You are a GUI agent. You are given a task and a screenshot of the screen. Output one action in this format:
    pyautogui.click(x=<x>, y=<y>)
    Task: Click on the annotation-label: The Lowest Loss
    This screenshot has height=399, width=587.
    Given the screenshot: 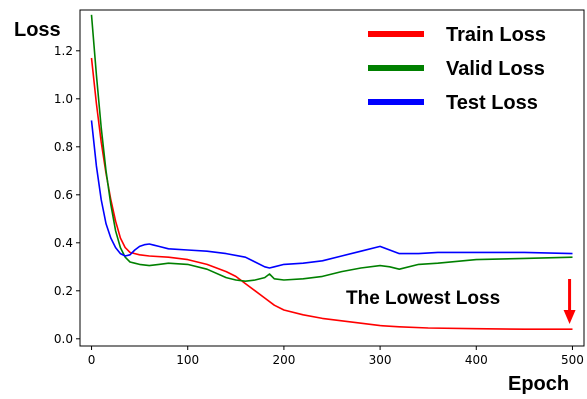 What is the action you would take?
    pyautogui.click(x=423, y=298)
    